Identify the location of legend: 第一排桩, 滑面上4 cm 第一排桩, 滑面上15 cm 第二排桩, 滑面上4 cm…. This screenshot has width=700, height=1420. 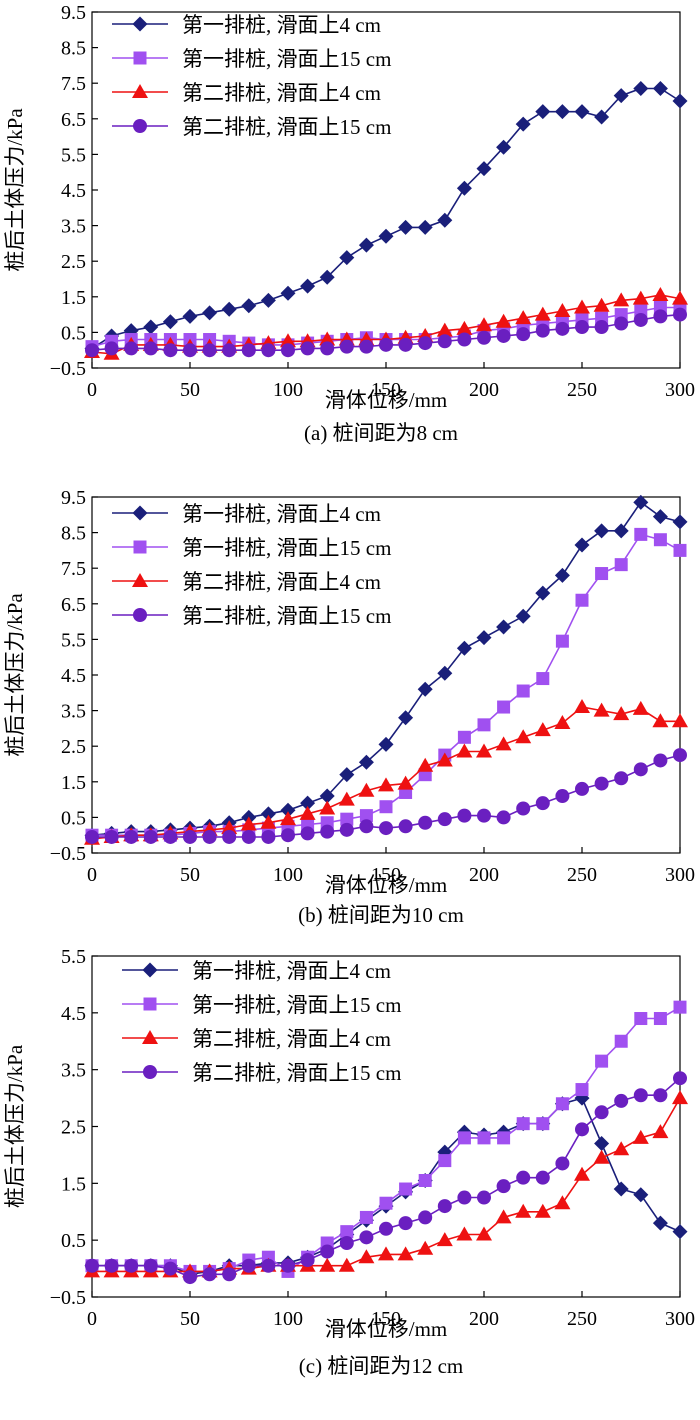
(251, 76).